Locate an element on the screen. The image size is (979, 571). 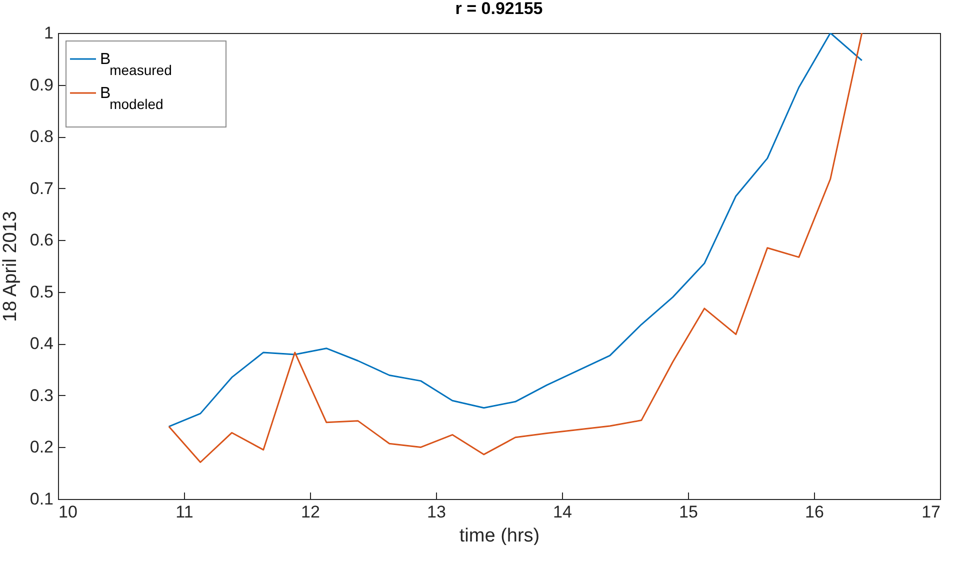
y-tick-label: 0.8 is located at coordinates (42, 136).